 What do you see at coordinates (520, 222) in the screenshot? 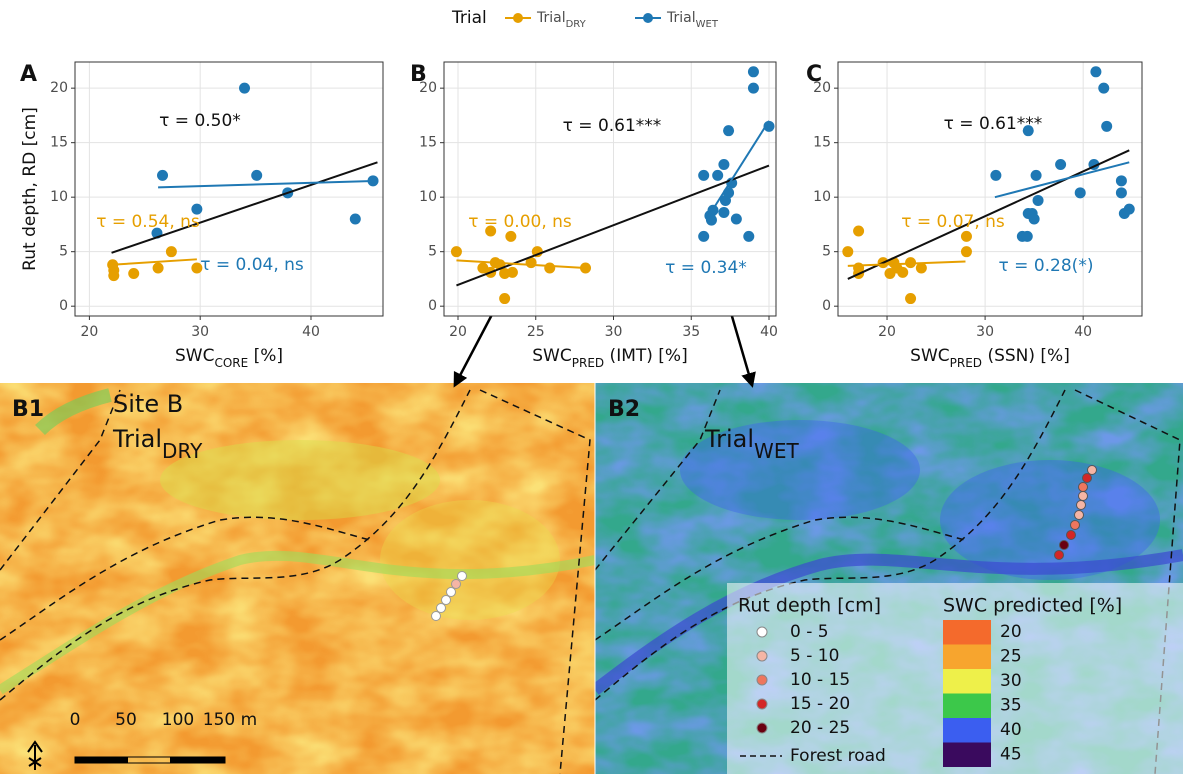
I see `annotation: τ = 0.00, ns` at bounding box center [520, 222].